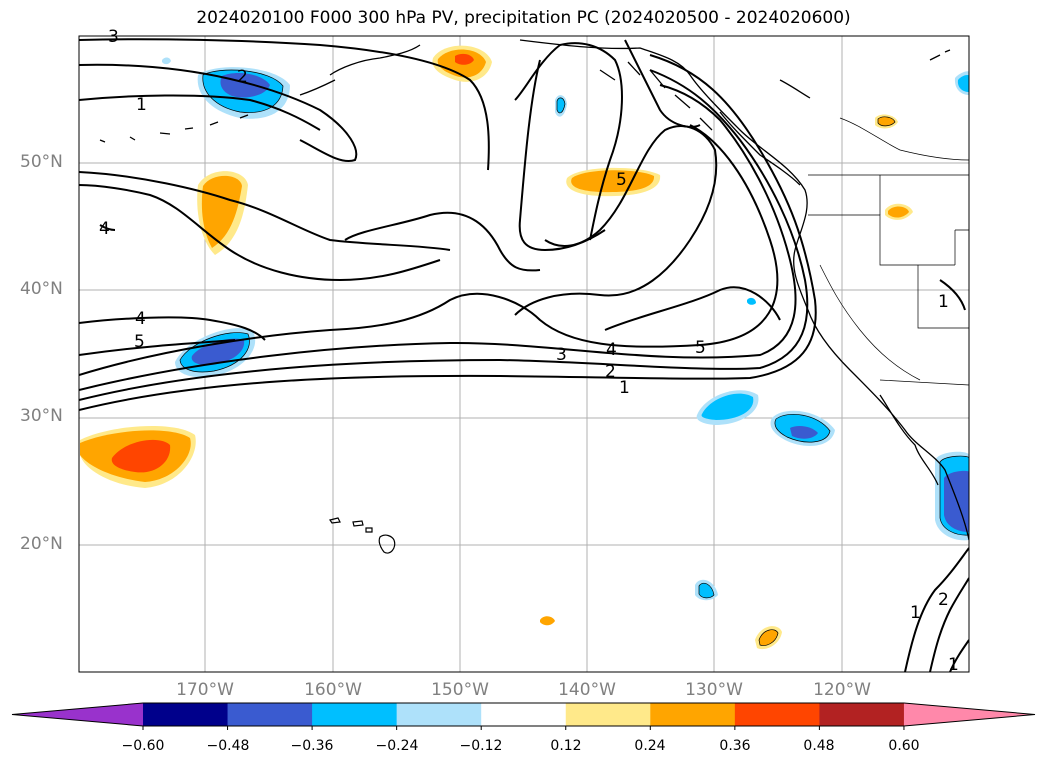 This screenshot has height=765, width=1047. What do you see at coordinates (41, 544) in the screenshot?
I see `latitude-label: 20°N` at bounding box center [41, 544].